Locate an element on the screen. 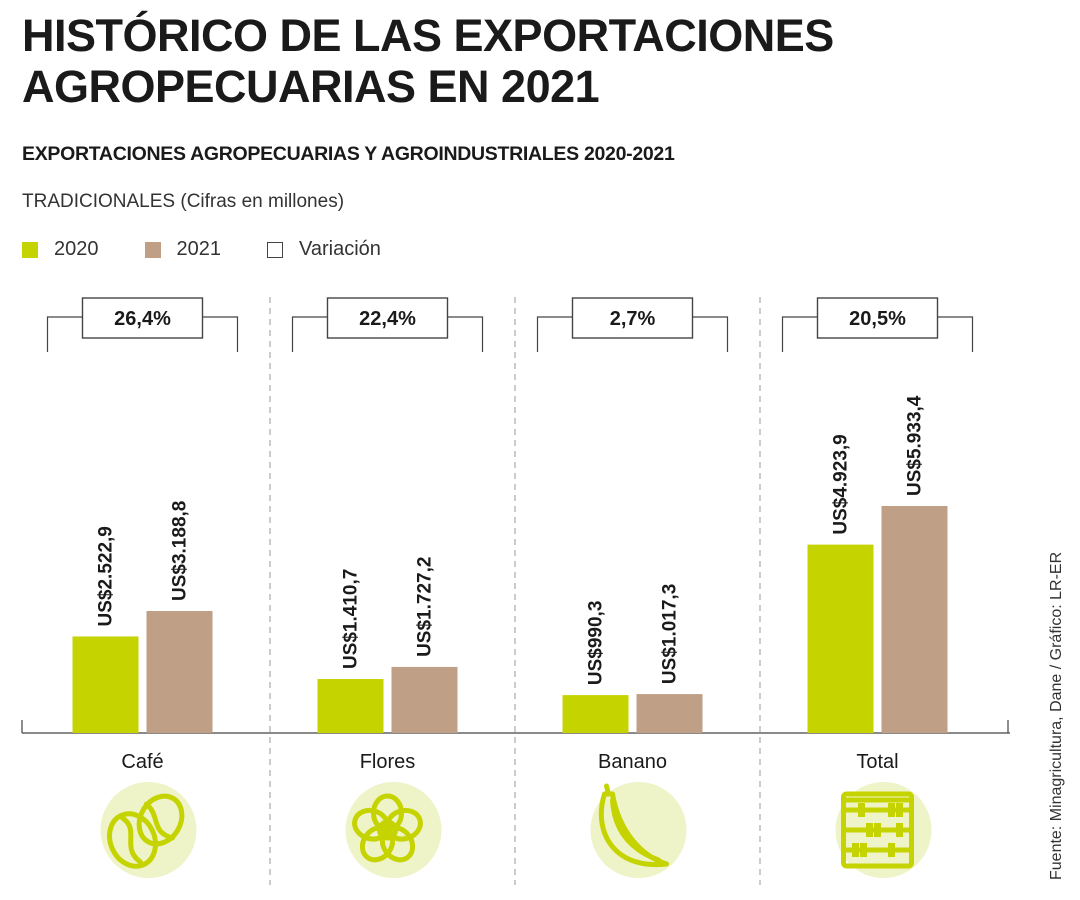 The image size is (1080, 900). value-label-2021-total: US$5.933,4 is located at coordinates (915, 445).